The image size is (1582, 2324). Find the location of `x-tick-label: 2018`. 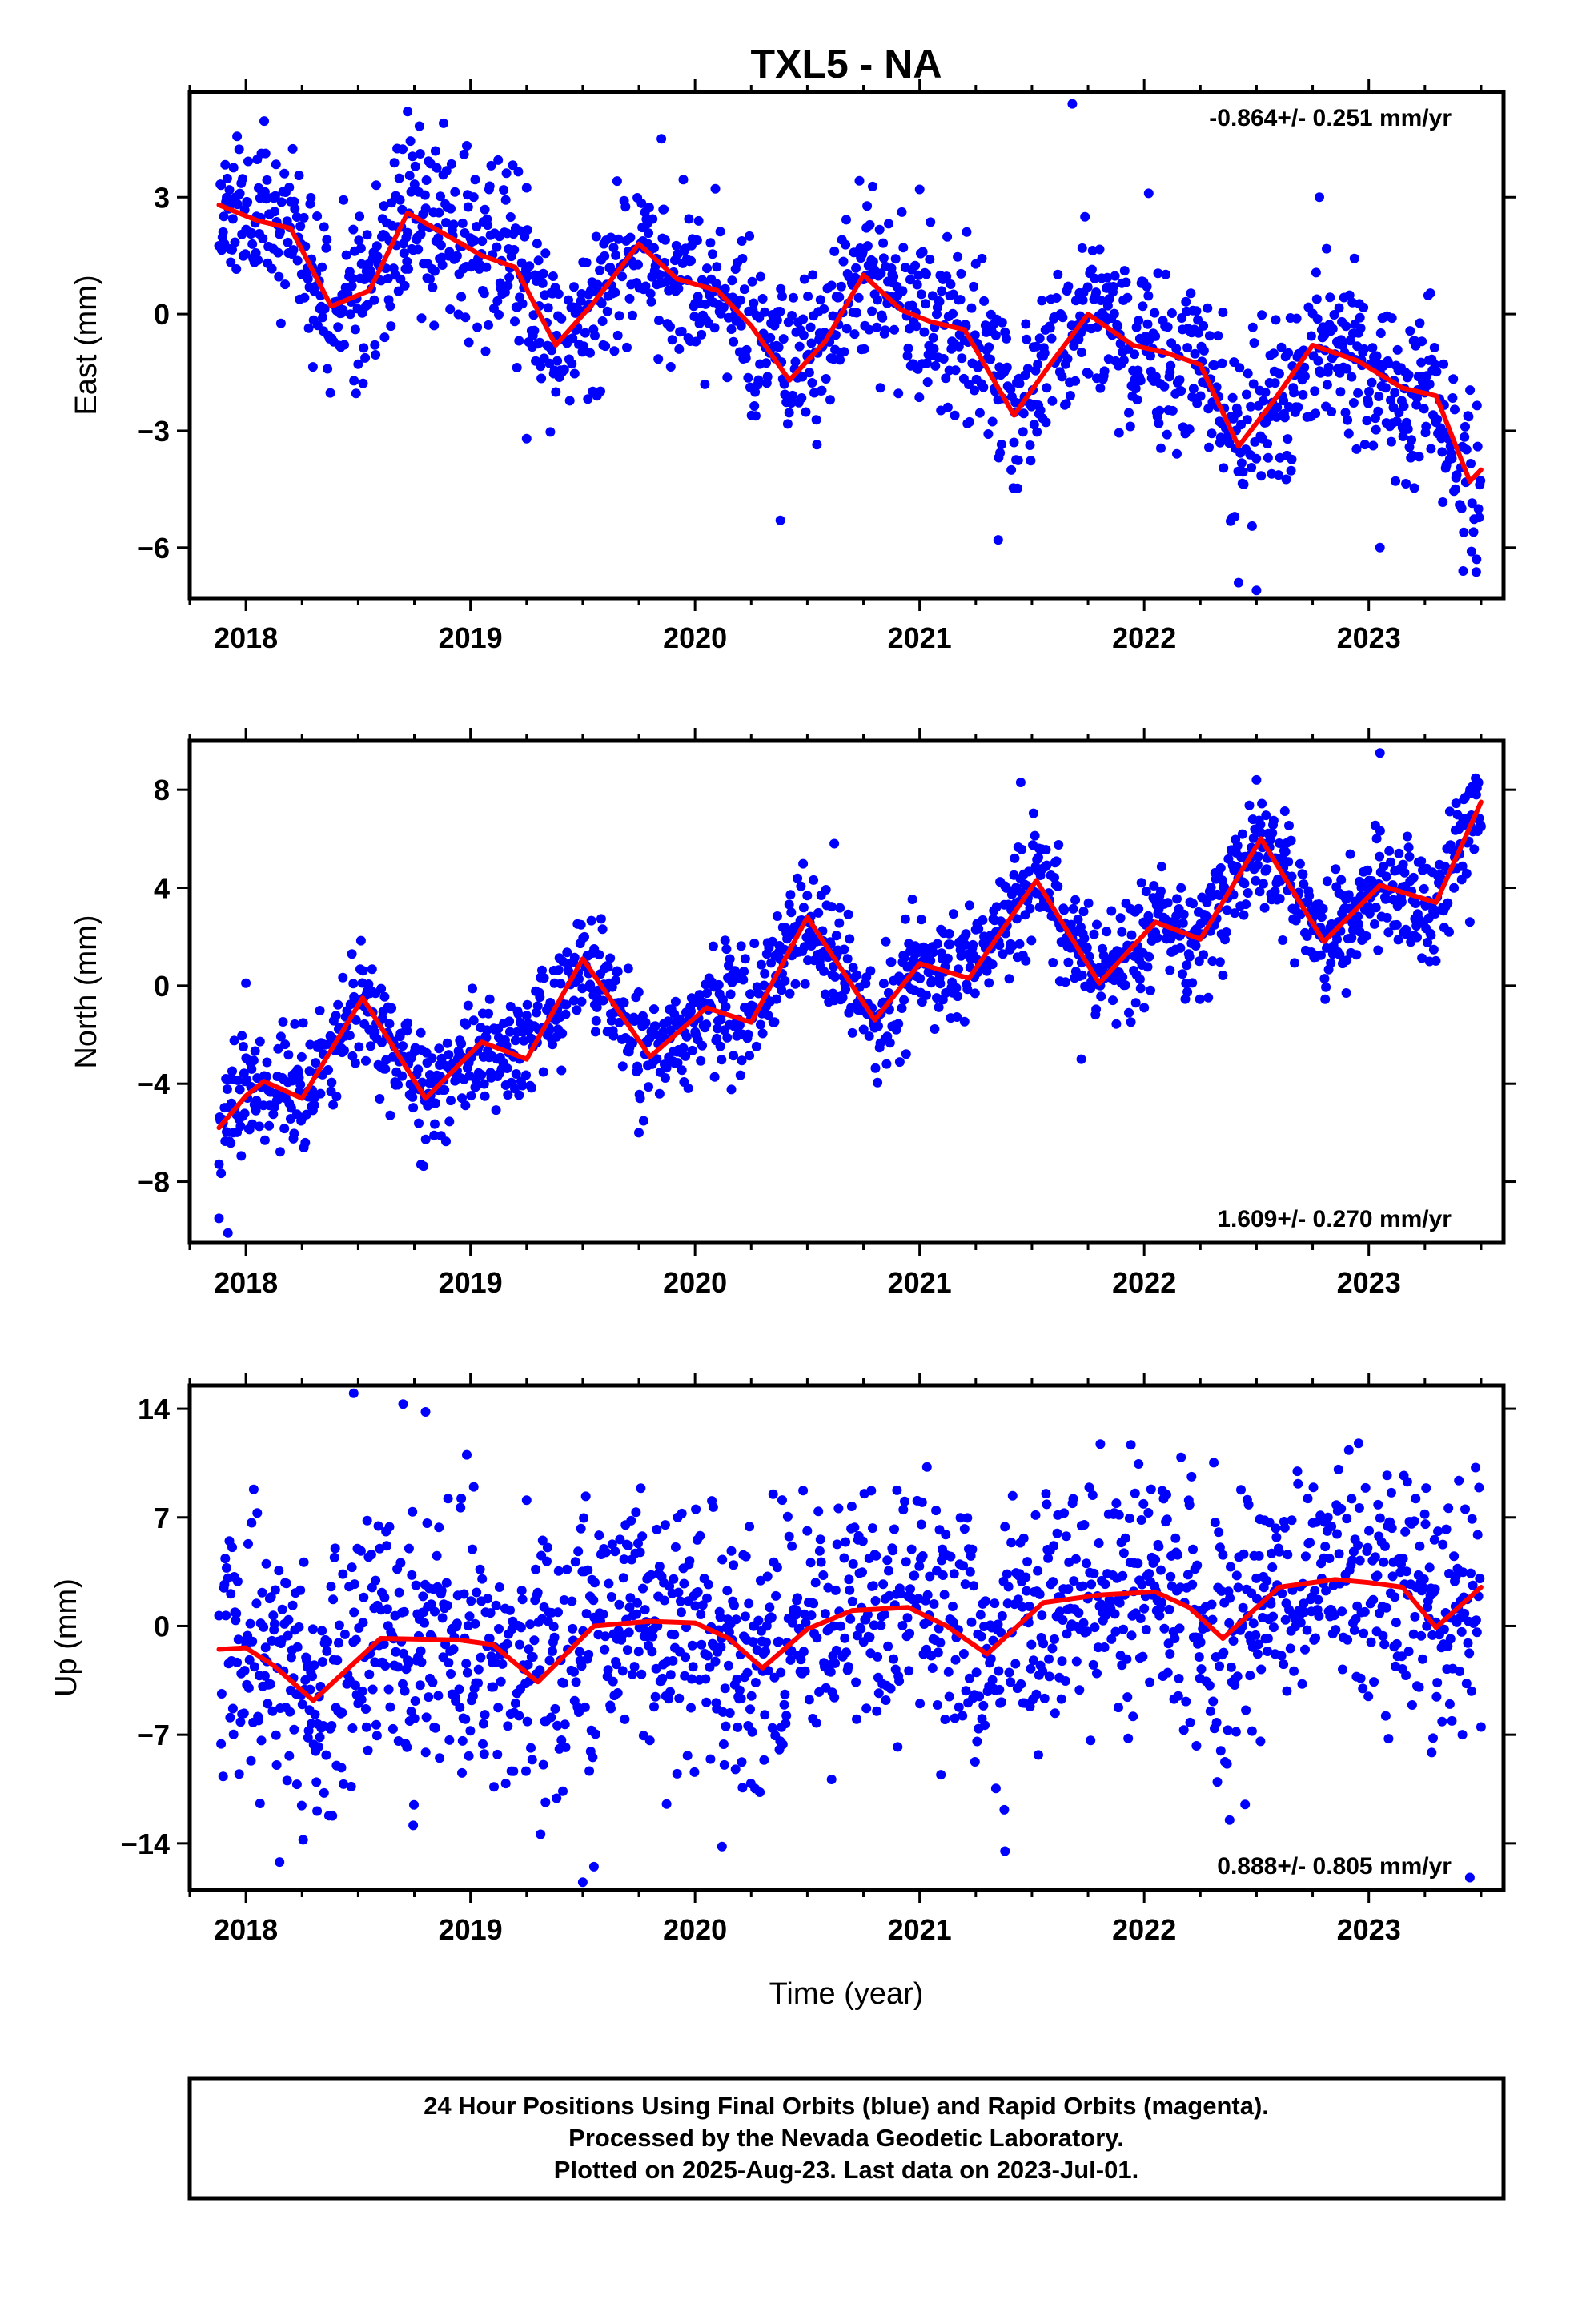

x-tick-label: 2018 is located at coordinates (246, 637).